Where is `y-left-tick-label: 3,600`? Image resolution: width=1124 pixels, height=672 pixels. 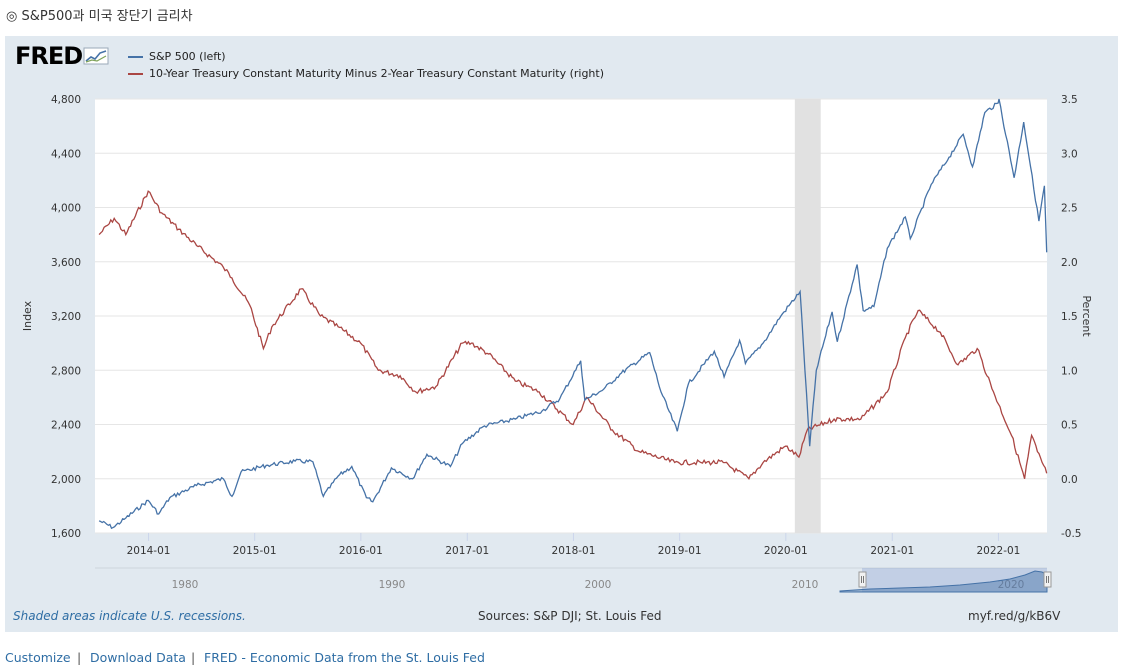 y-left-tick-label: 3,600 is located at coordinates (66, 263).